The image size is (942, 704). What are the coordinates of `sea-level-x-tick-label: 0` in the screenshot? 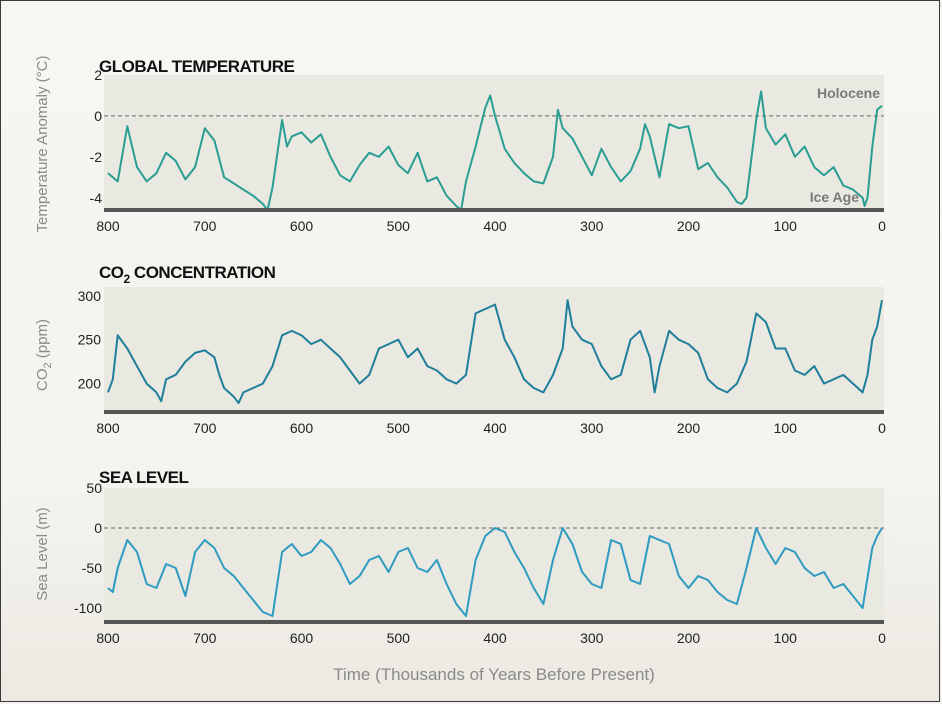 It's located at (882, 638).